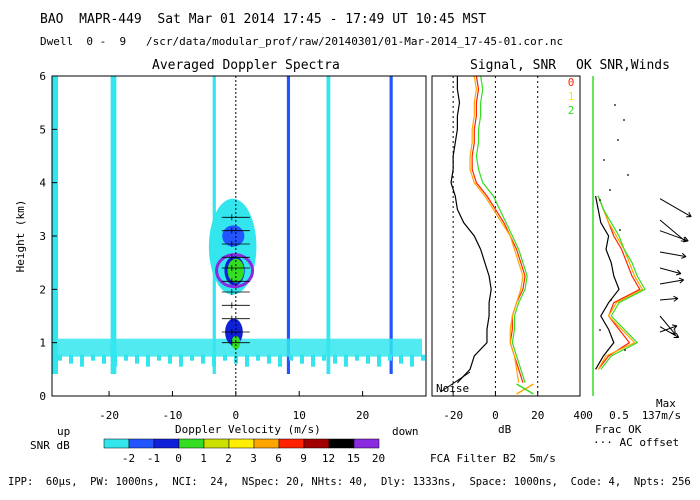 The image size is (700, 500). I want to click on spectra-x-tick-label: 20, so click(362, 415).